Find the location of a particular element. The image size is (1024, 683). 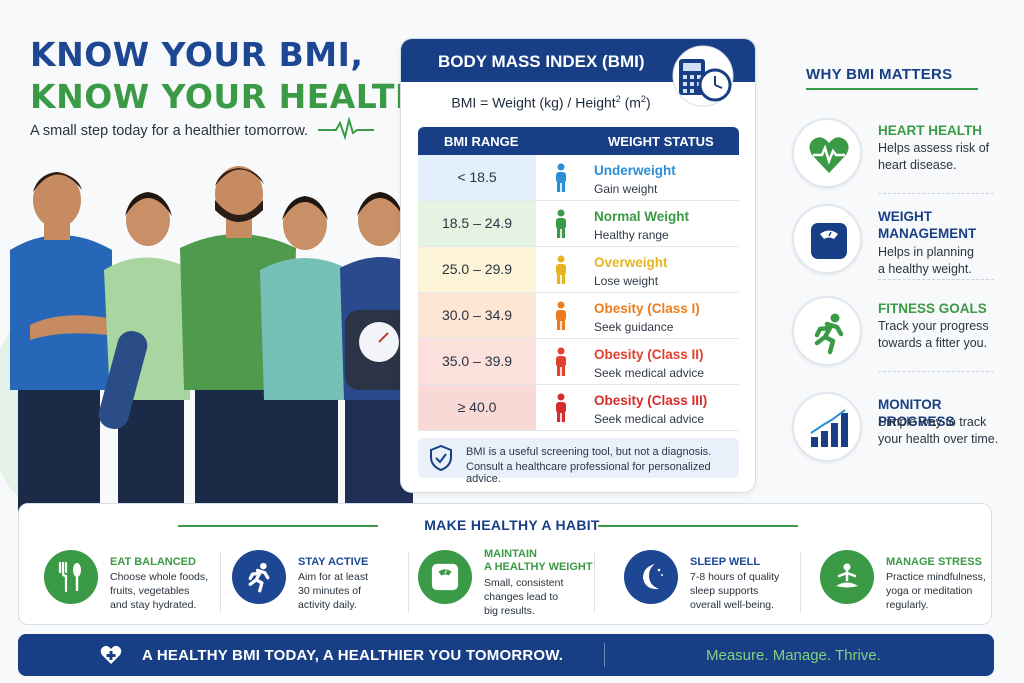

bmi-range-cell: 25.0 – 29.9 is located at coordinates (477, 269).